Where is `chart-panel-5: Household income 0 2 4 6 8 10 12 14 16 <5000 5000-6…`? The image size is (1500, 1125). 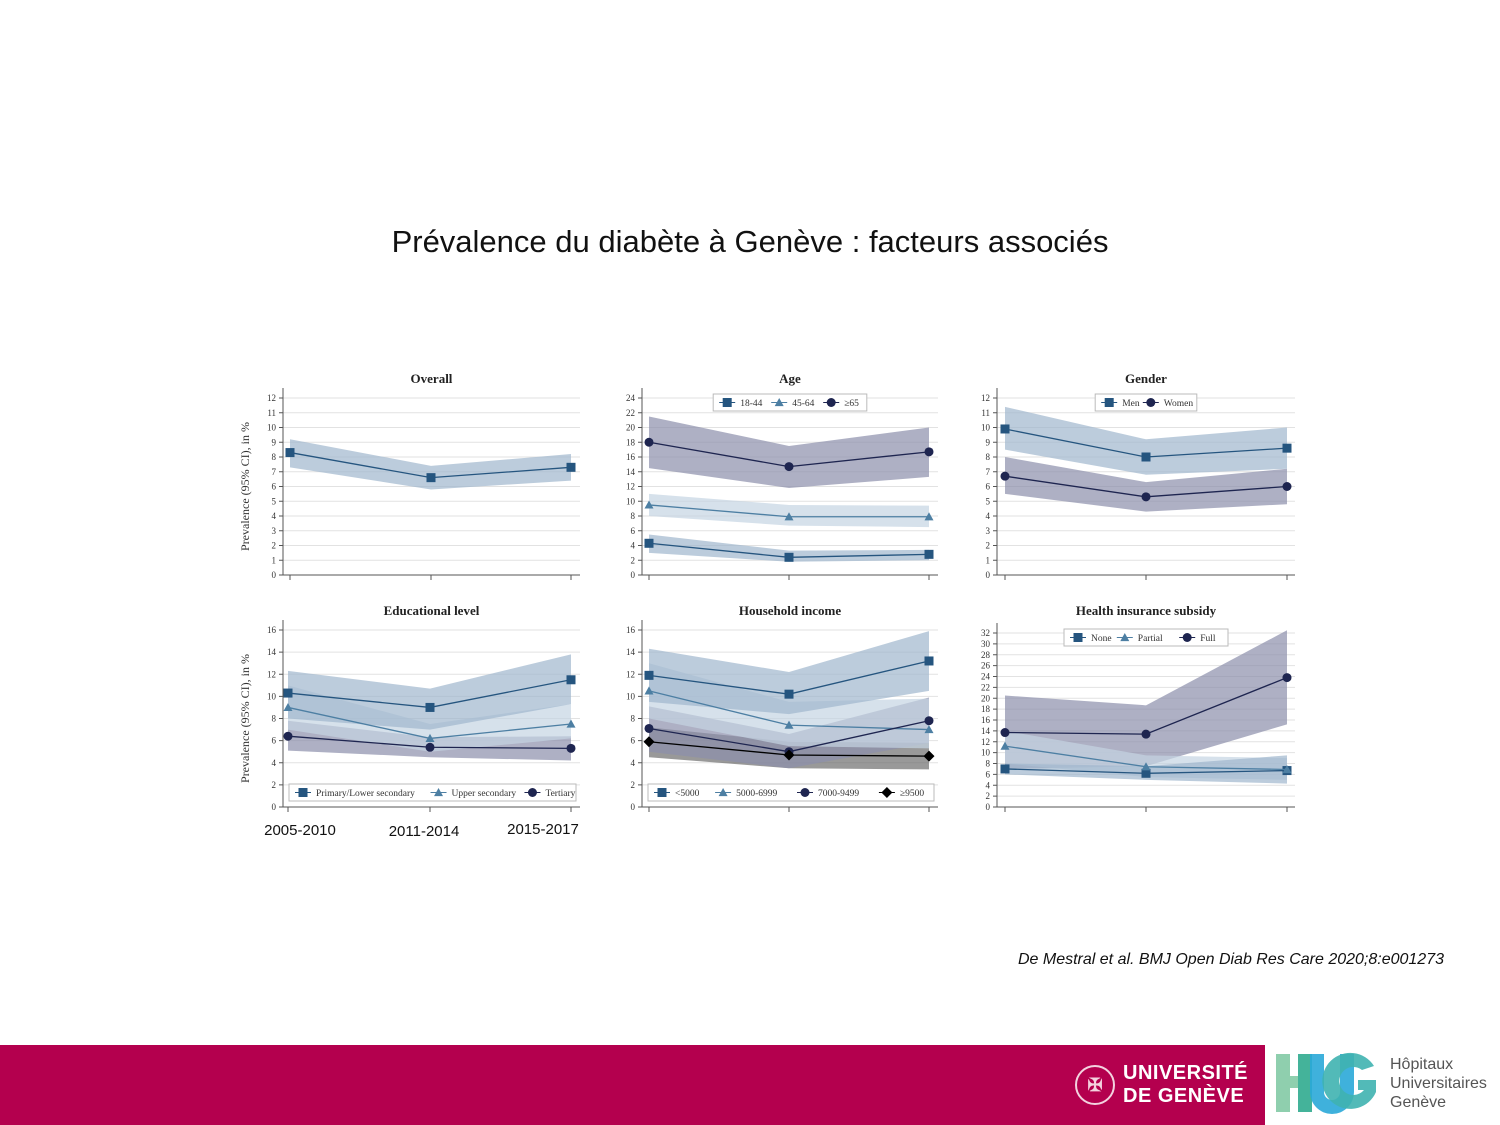
chart-panel-5: Household income 0 2 4 6 8 10 12 14 16 <5000 5000-6… is located at coordinates (782, 707).